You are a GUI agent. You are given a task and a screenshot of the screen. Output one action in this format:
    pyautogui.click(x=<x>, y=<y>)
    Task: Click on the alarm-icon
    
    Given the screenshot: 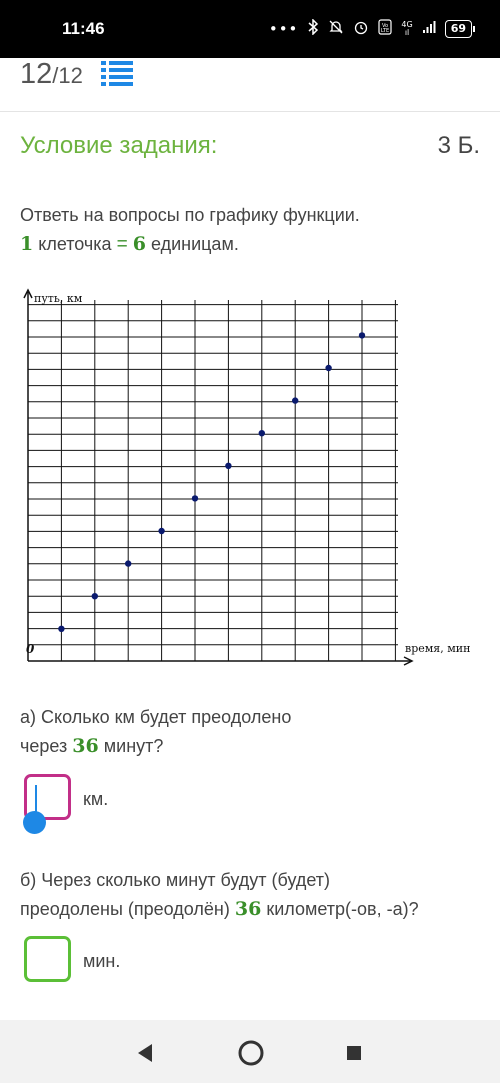 What is the action you would take?
    pyautogui.click(x=361, y=29)
    